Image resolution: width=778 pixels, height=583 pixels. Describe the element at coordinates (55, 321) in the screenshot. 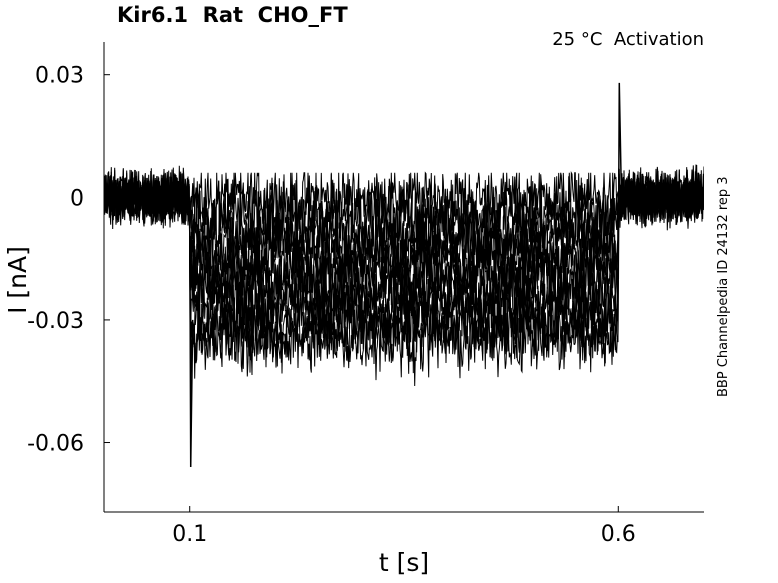

I see `y-tick-label: -0.03` at that location.